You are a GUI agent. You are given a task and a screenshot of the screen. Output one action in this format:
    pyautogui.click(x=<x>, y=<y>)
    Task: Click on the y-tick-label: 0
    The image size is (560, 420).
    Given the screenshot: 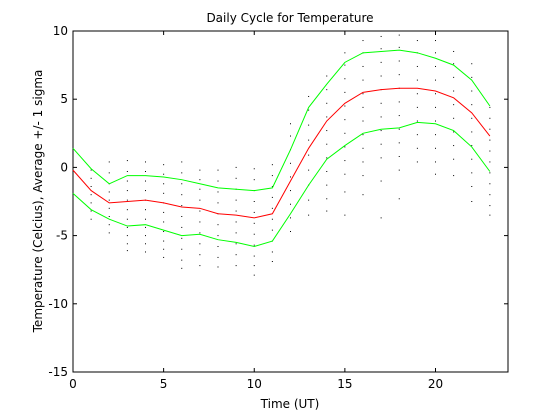 What is the action you would take?
    pyautogui.click(x=64, y=167)
    